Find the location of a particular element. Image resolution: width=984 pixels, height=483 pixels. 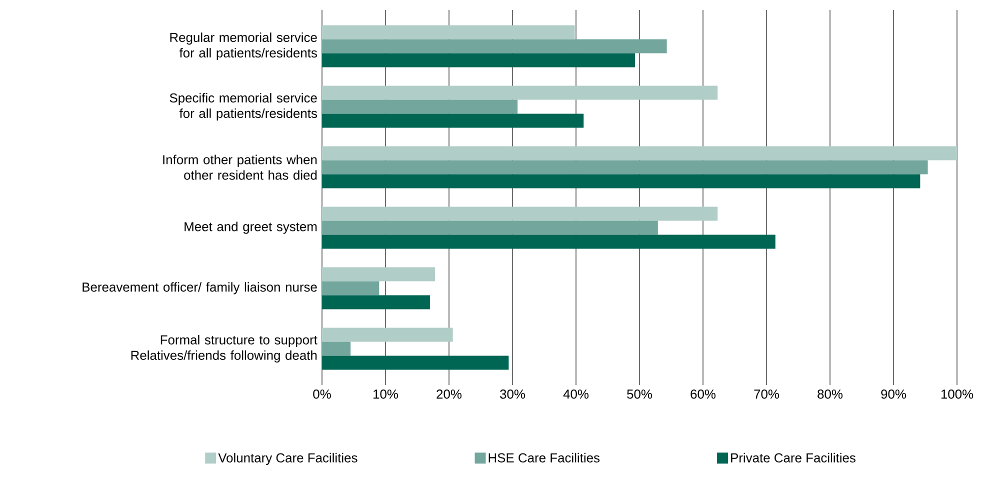

x-tick-label: 60% is located at coordinates (703, 394).